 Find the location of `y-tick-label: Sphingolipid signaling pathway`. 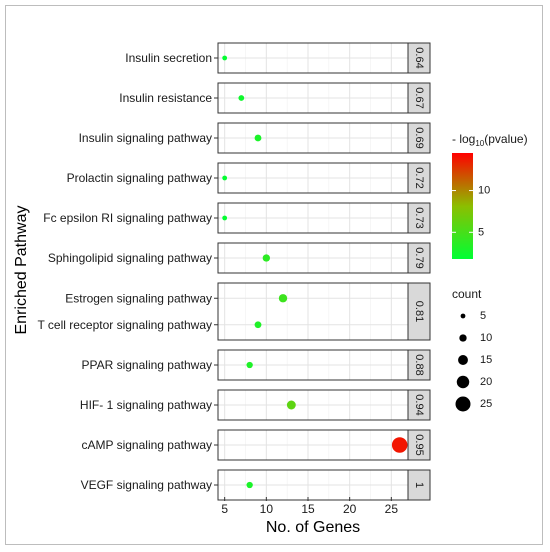

y-tick-label: Sphingolipid signaling pathway is located at coordinates (130, 258).